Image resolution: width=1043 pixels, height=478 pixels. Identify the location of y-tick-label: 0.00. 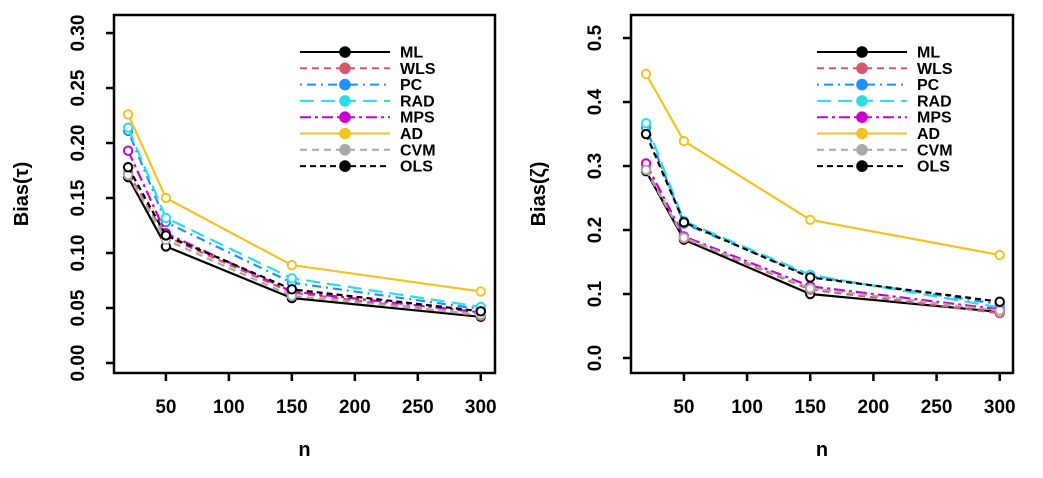
(78, 362).